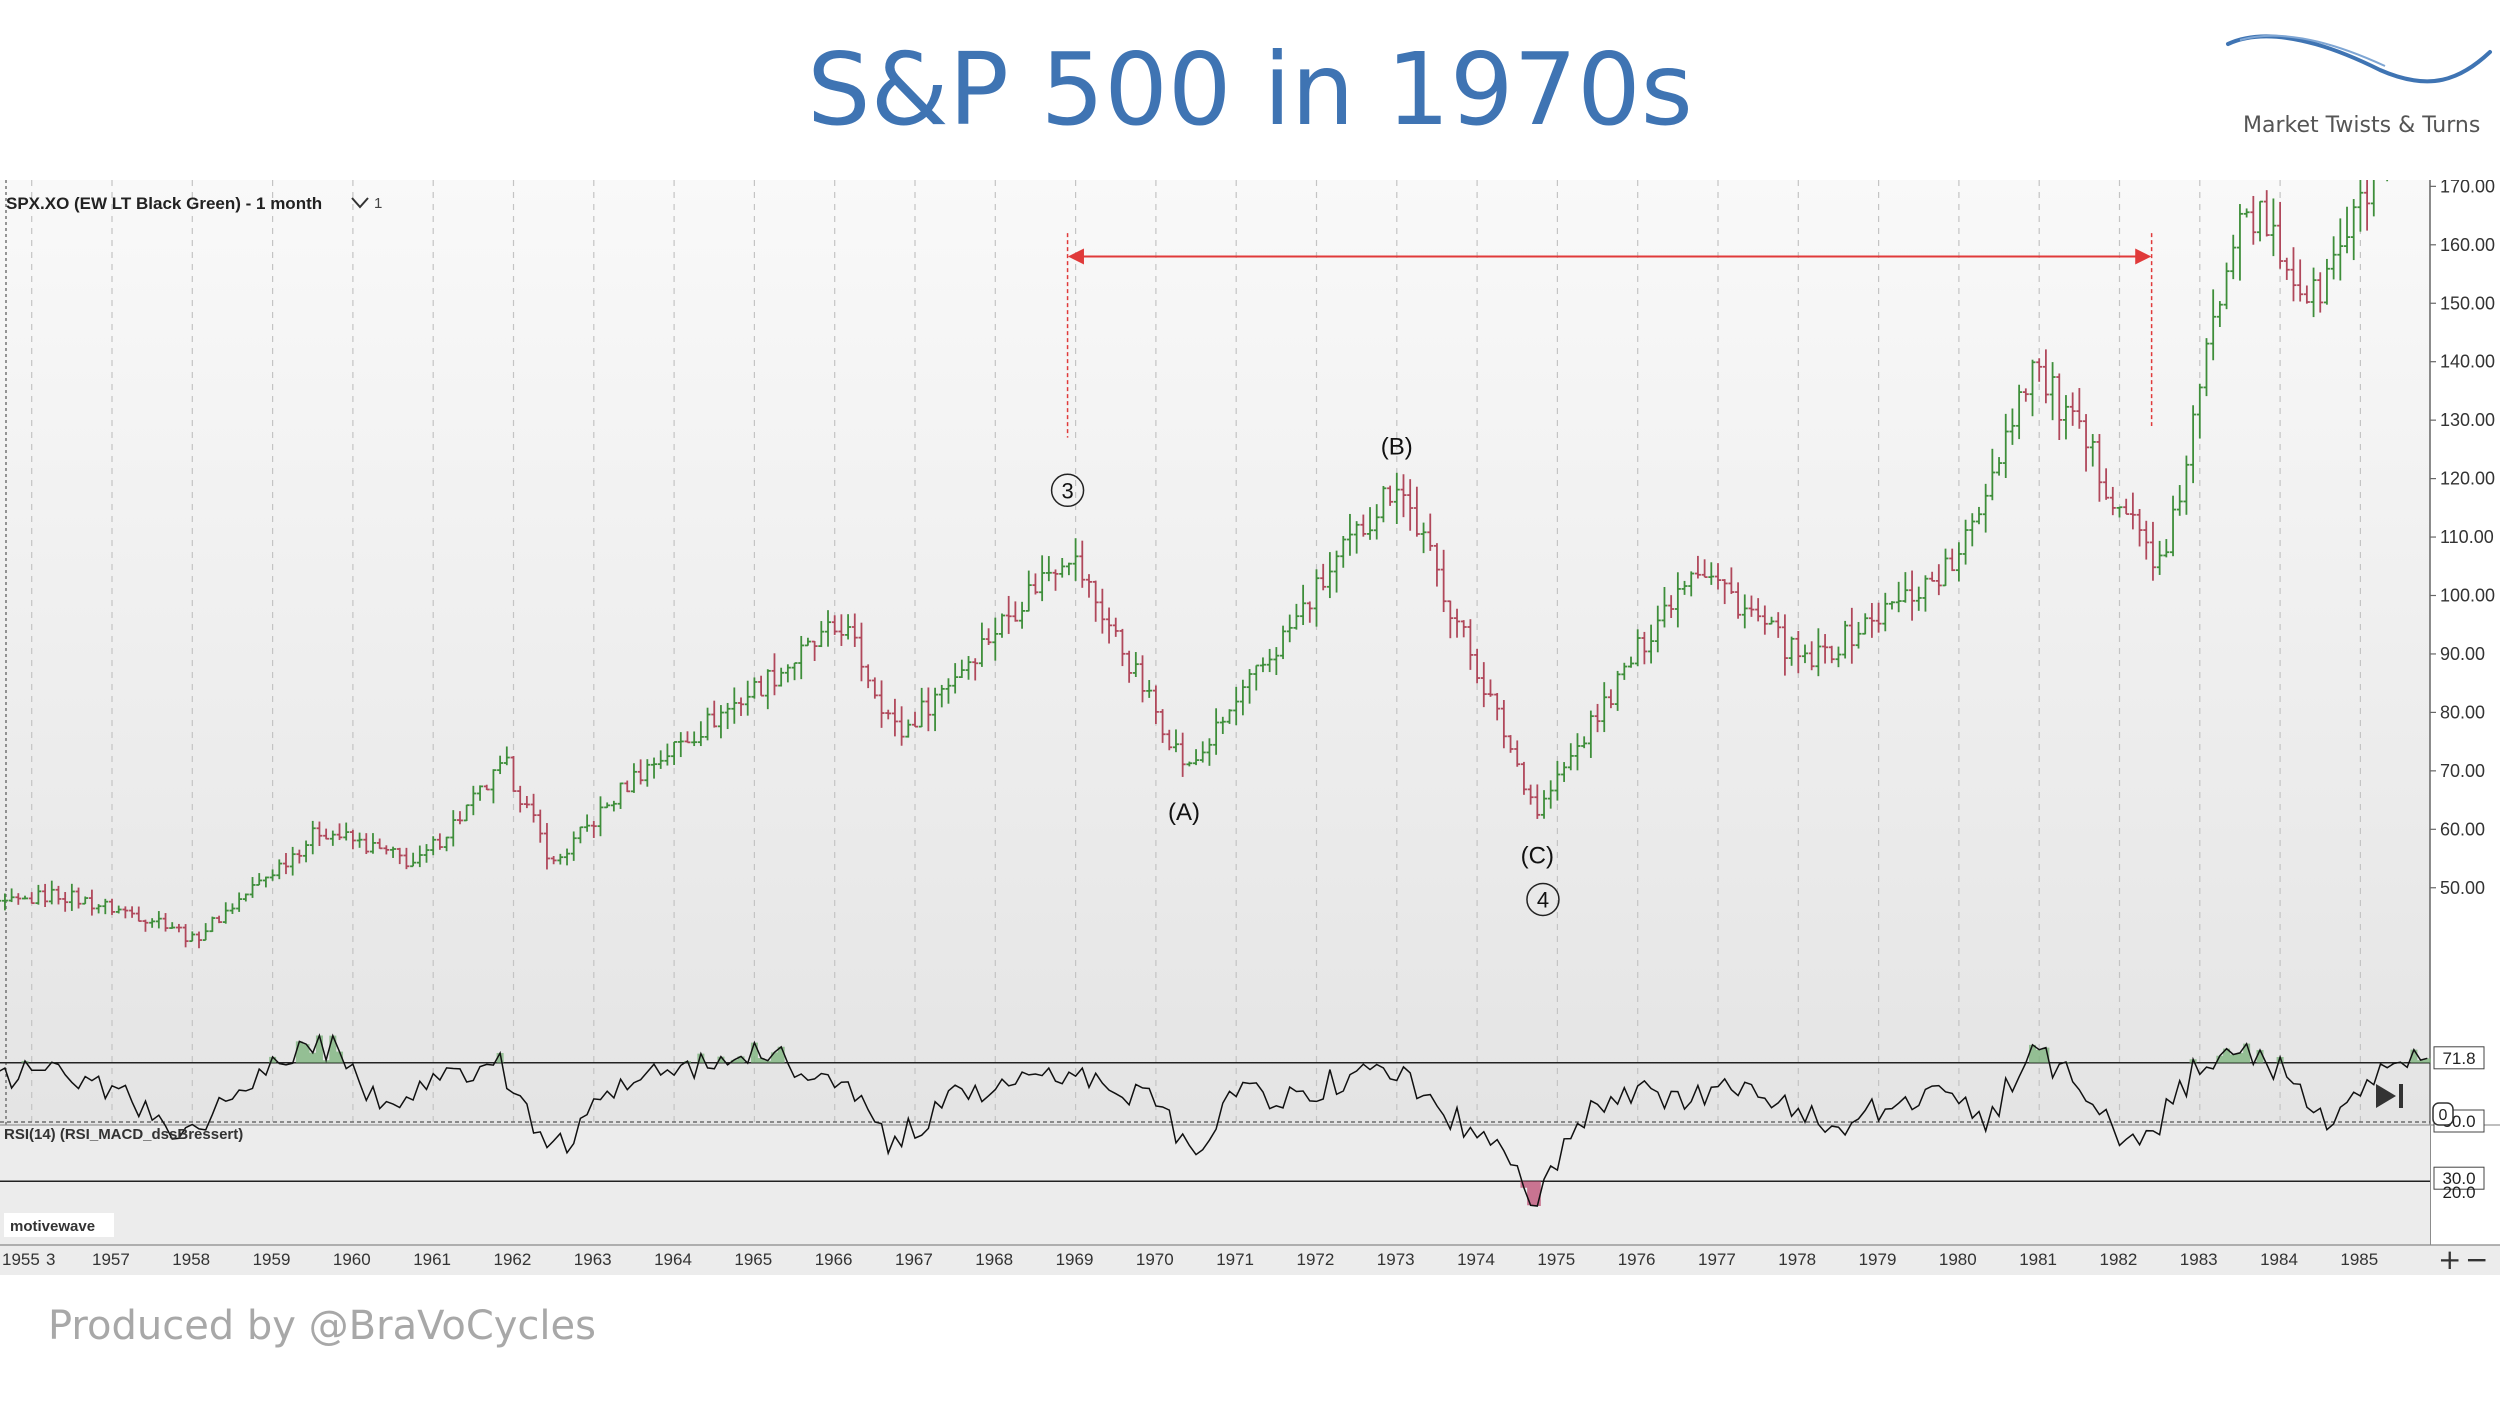 The image size is (2500, 1406). Describe the element at coordinates (191, 1259) in the screenshot. I see `x-tick-label: 1958` at that location.